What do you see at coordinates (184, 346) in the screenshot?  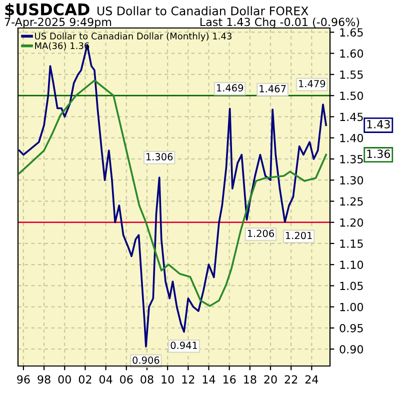 I see `annotation: 0.941` at bounding box center [184, 346].